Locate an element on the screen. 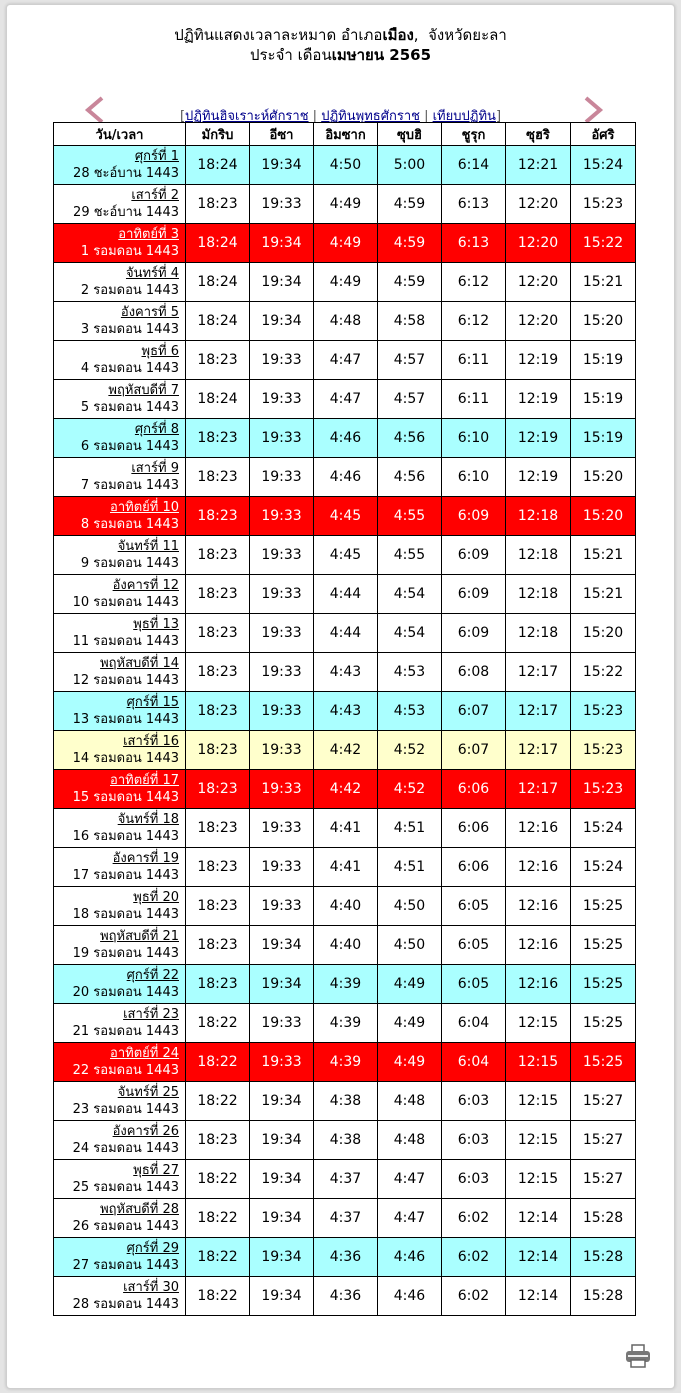  hijri-date: 12 รอมดอน 1443 is located at coordinates (125, 680).